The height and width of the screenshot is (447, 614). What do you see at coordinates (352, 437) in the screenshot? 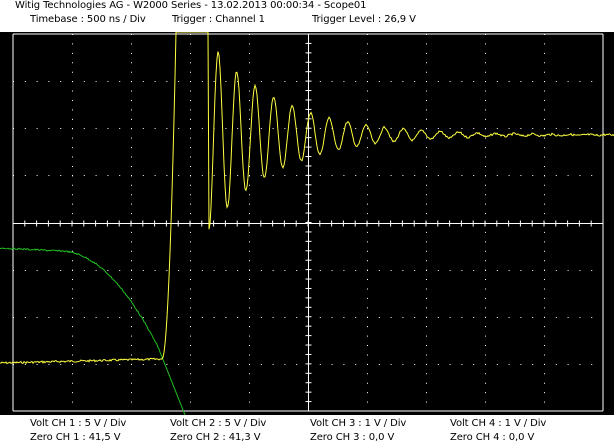
I see `ch3-zero-label: Zero CH 3 : 0,0 V` at bounding box center [352, 437].